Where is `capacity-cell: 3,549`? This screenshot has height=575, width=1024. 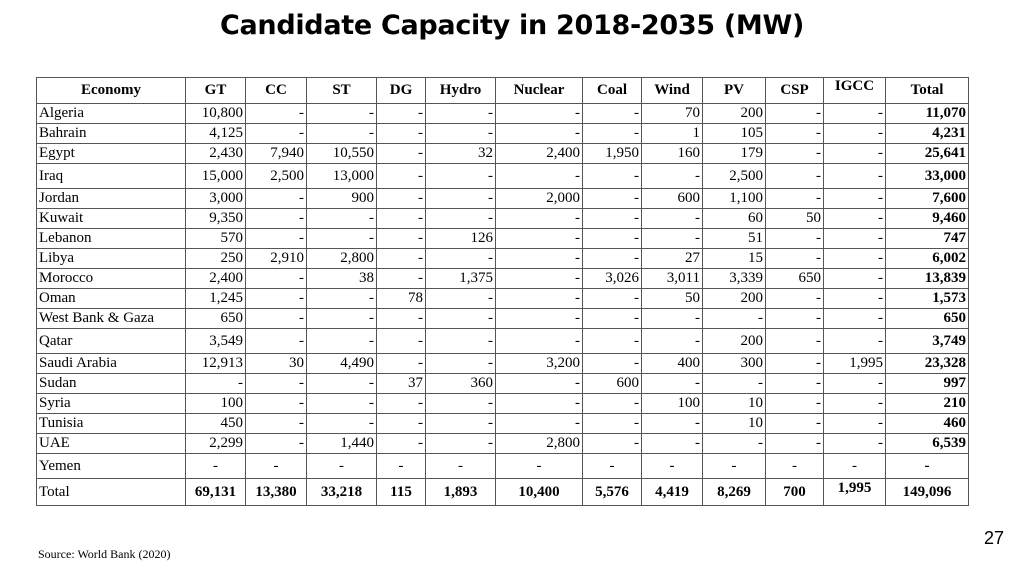
capacity-cell: 3,549 is located at coordinates (215, 341).